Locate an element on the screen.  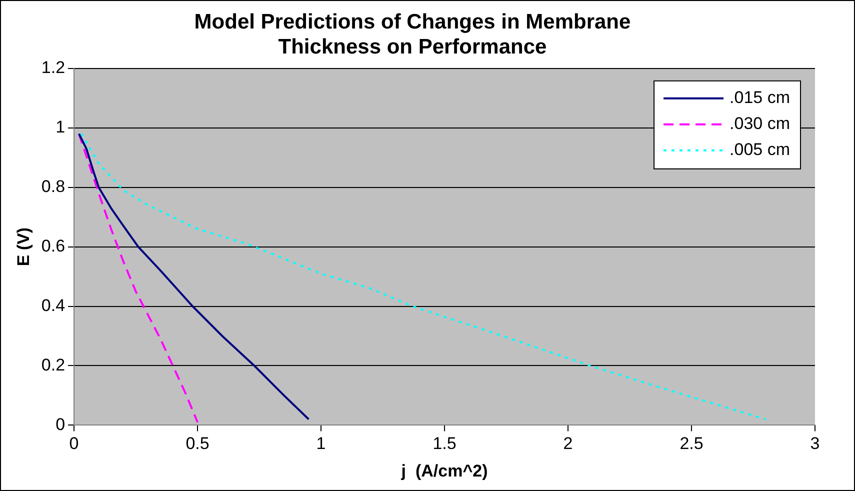
y-tick-label: 0.2 is located at coordinates (53, 364).